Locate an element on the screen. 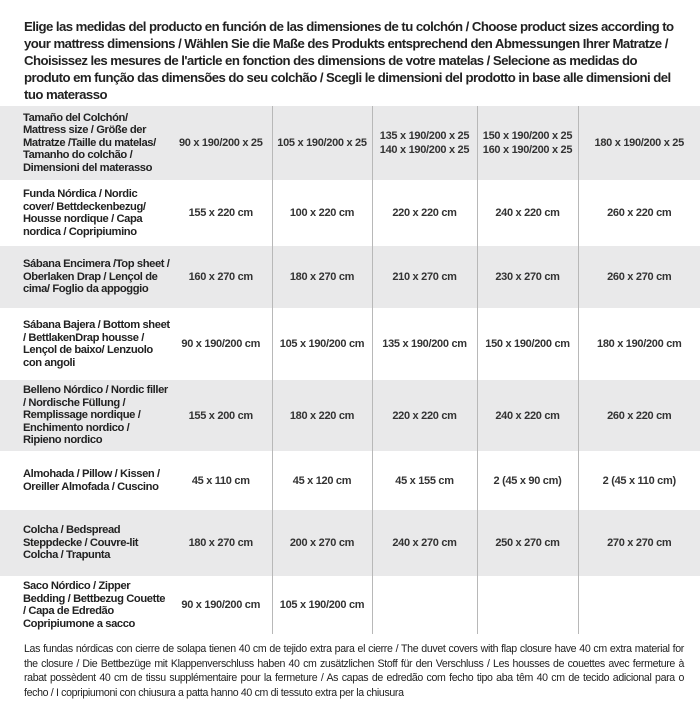 The height and width of the screenshot is (708, 700). table-cell: 155 x 200 cm is located at coordinates (221, 415).